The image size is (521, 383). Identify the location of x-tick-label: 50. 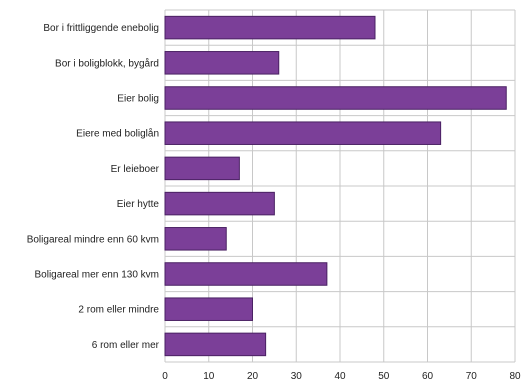
(384, 376).